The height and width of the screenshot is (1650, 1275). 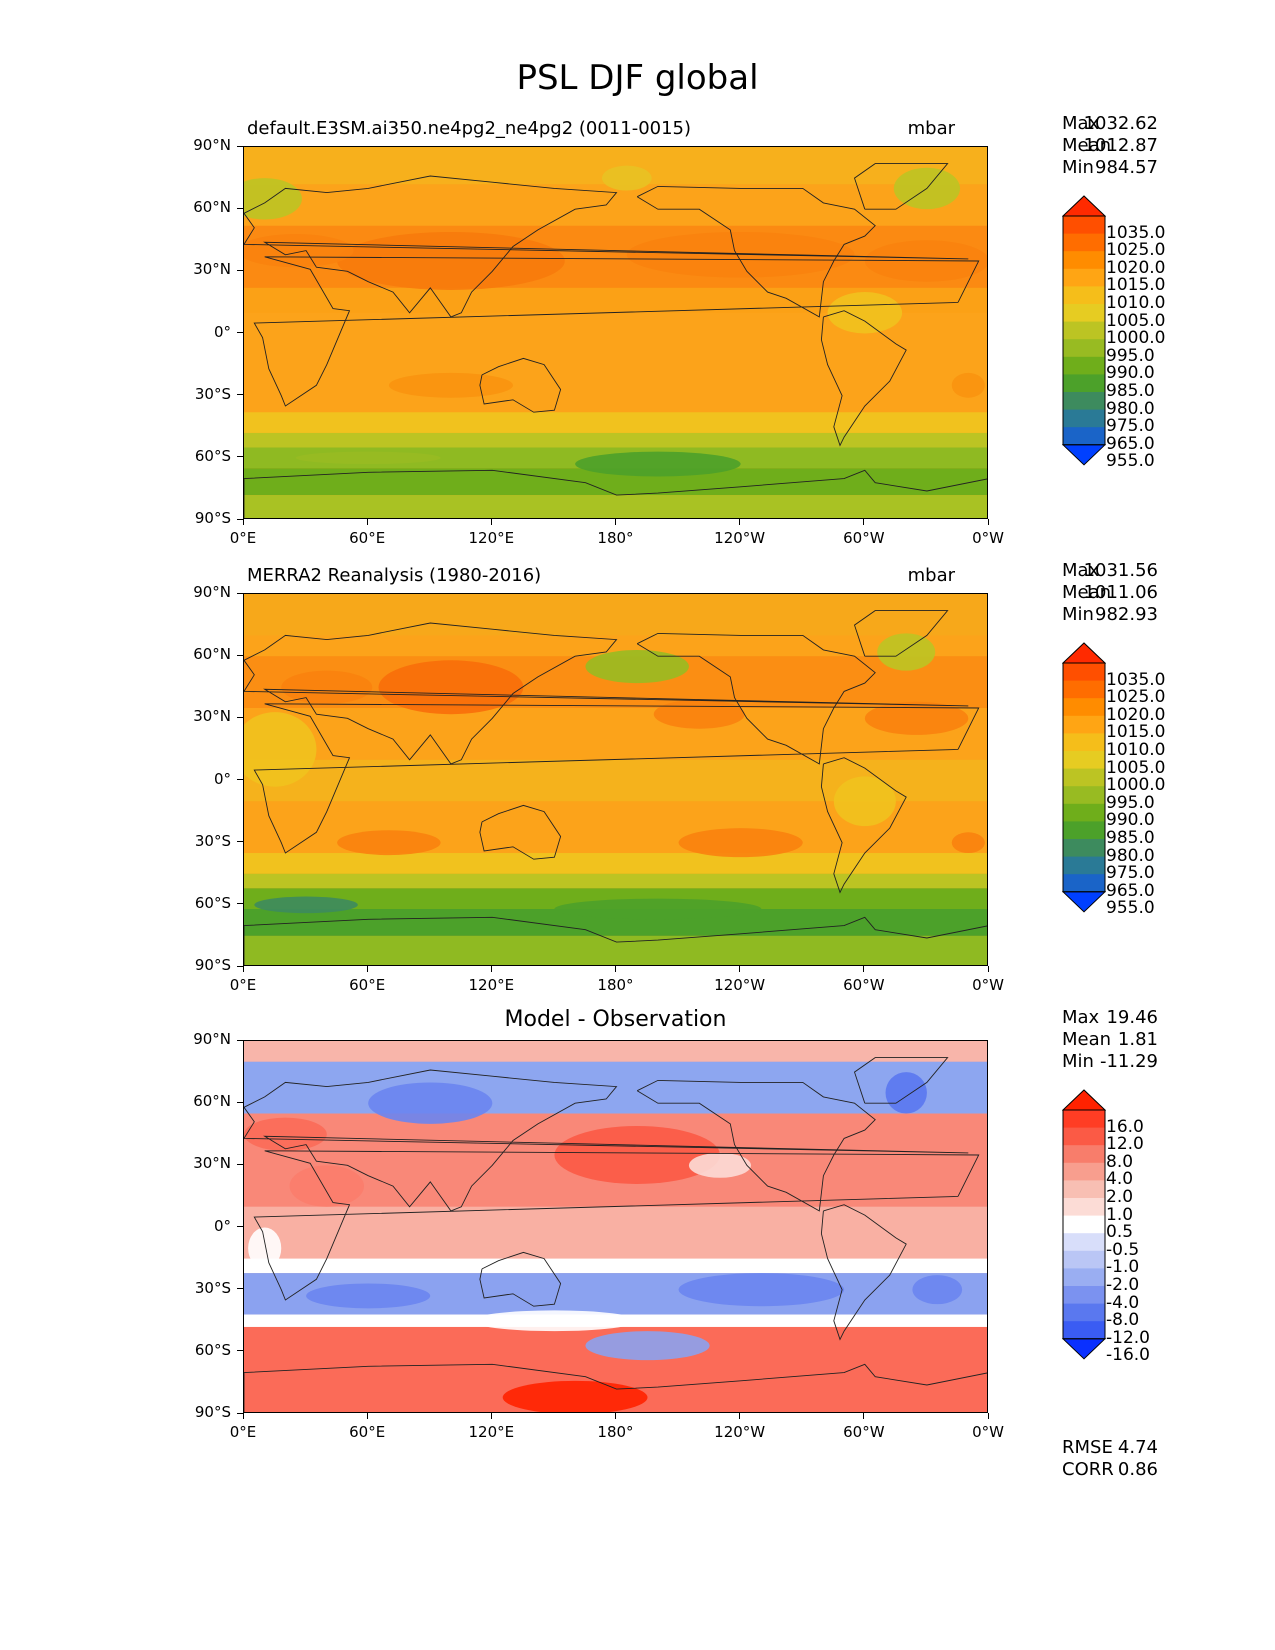 I want to click on stat-value: 982.93, so click(x=1126, y=614).